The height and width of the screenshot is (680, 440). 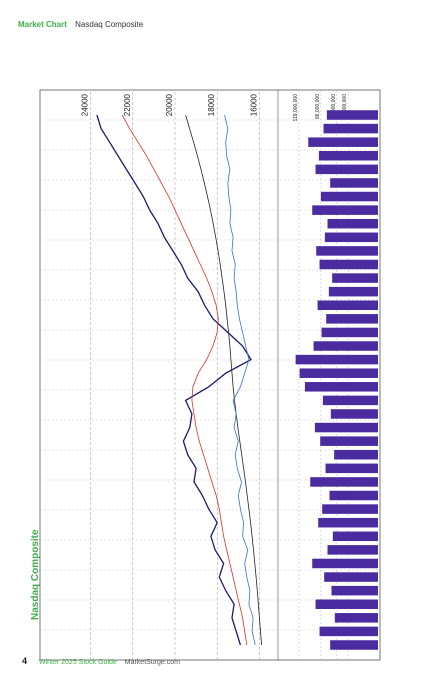 What do you see at coordinates (127, 104) in the screenshot?
I see `y-tick-label: 22000` at bounding box center [127, 104].